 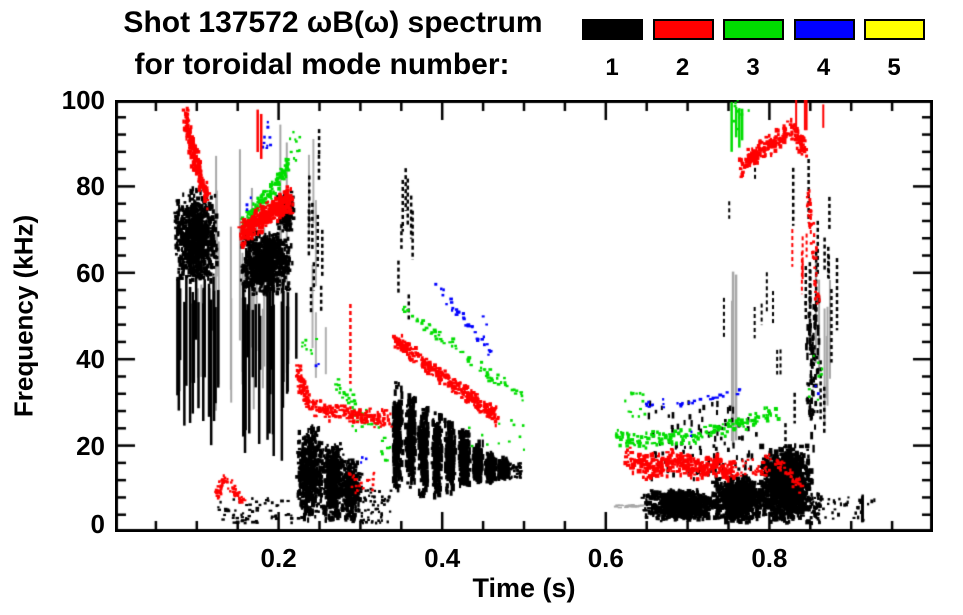 I want to click on y-tick-label-60: 60, so click(x=90, y=272).